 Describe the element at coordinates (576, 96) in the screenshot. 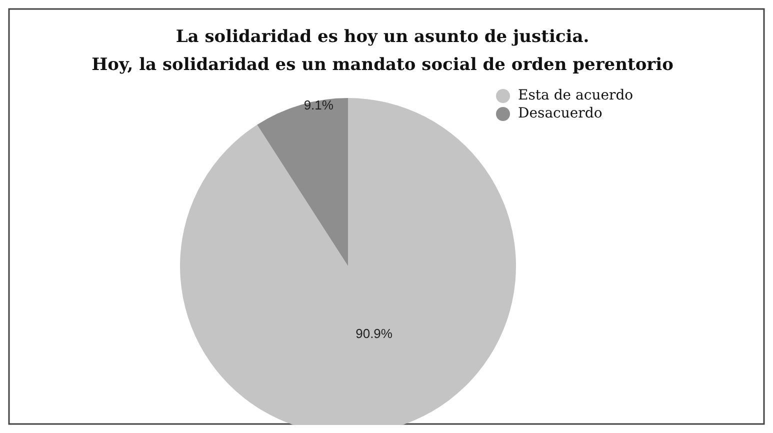

I see `legend-label: Esta de acuerdo` at that location.